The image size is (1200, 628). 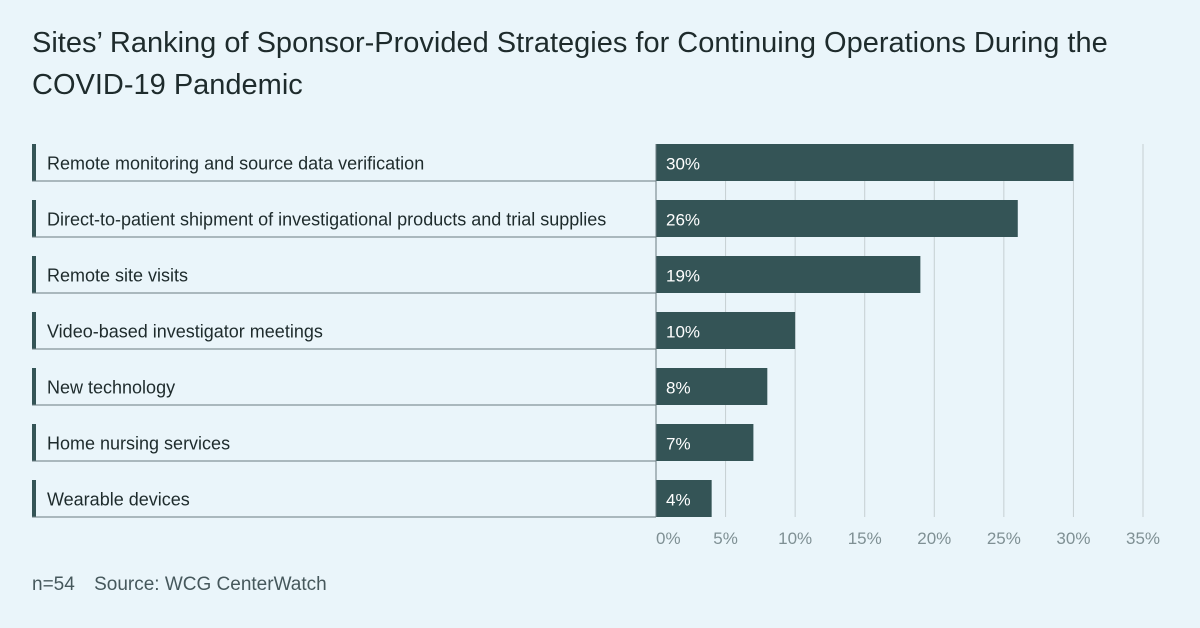 I want to click on bar-row: New technology 8%, so click(x=400, y=387).